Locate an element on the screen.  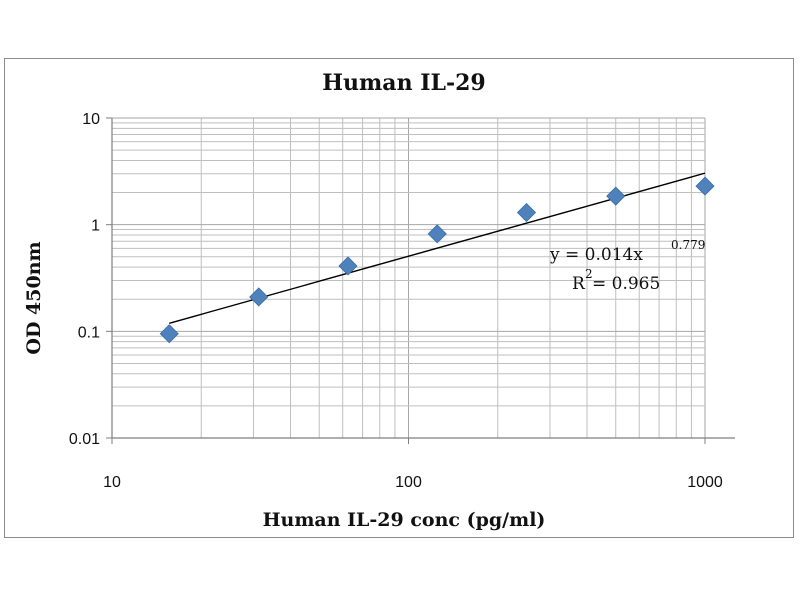
r2-value: = 0.965 is located at coordinates (626, 284).